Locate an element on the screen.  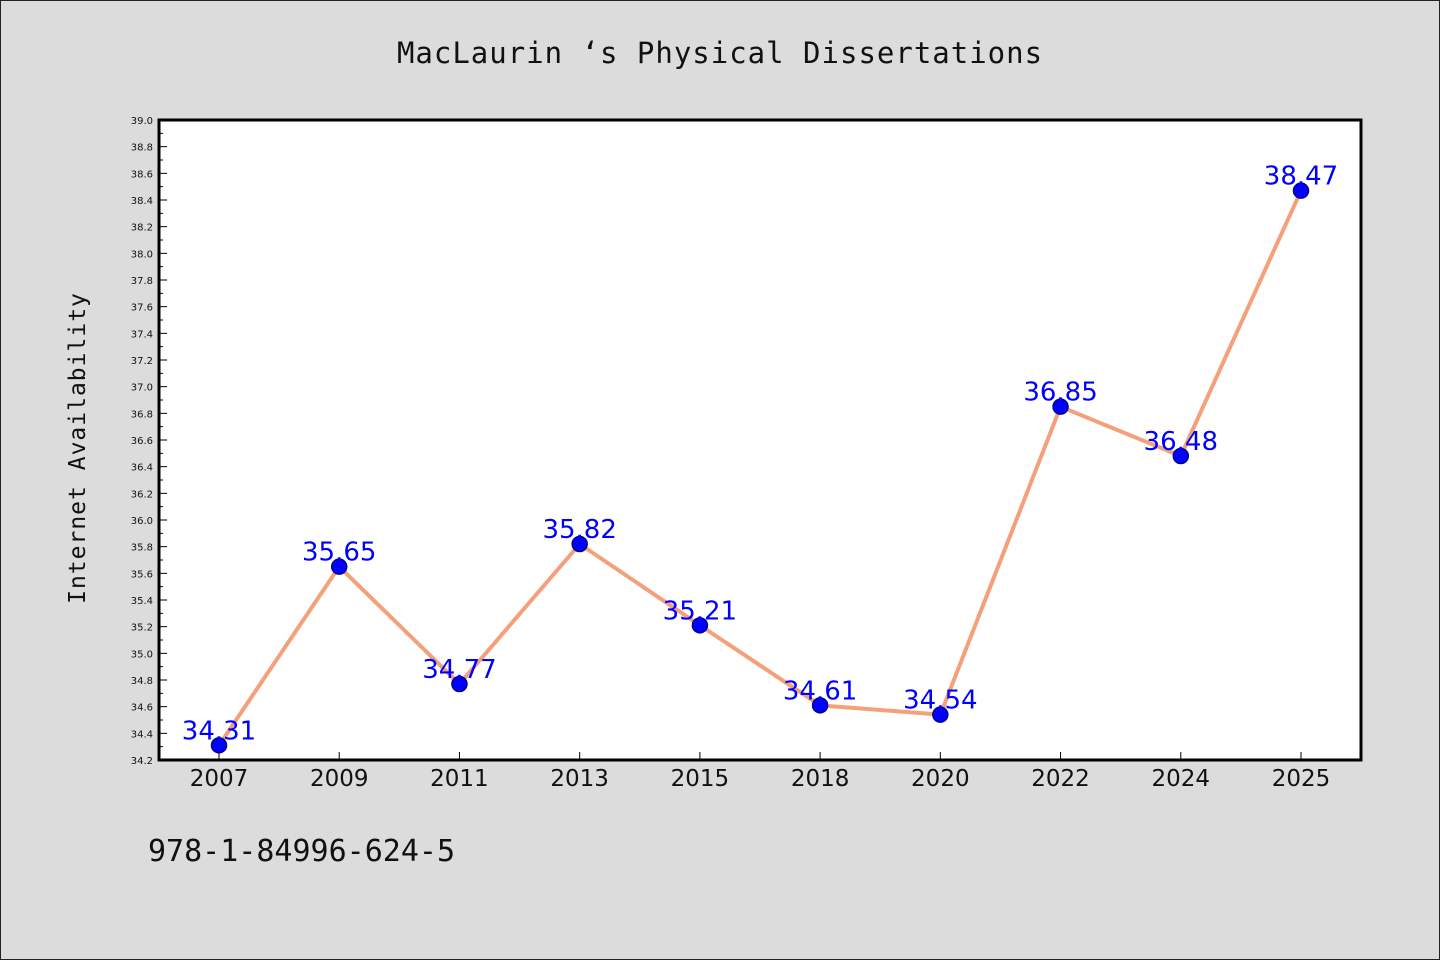
x-tick-label: 2011 is located at coordinates (459, 779).